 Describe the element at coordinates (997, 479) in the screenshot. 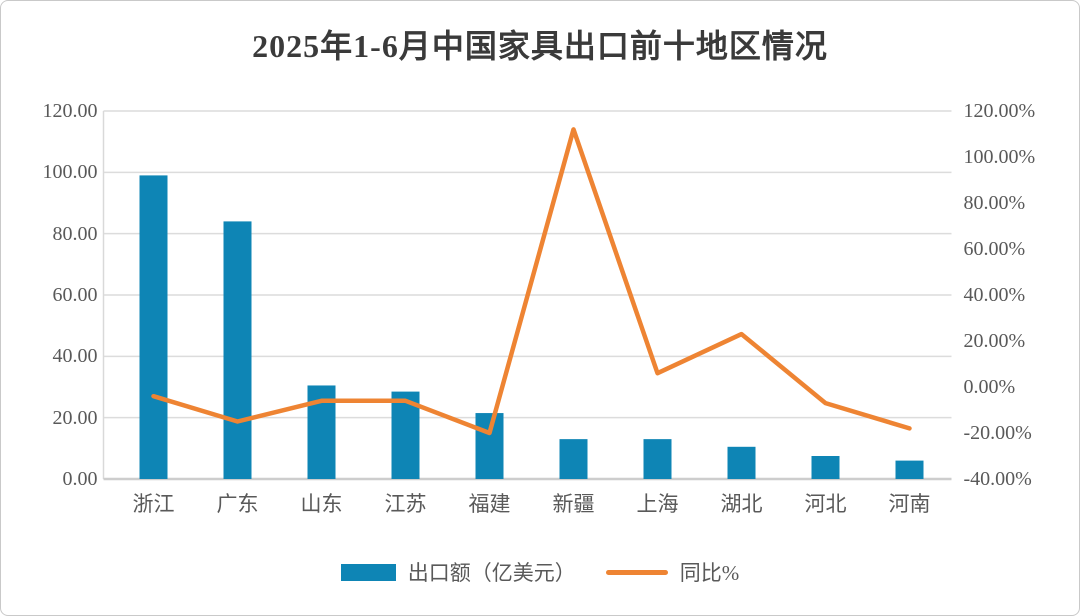

I see `right-axis-tick-label: -40.00%` at that location.